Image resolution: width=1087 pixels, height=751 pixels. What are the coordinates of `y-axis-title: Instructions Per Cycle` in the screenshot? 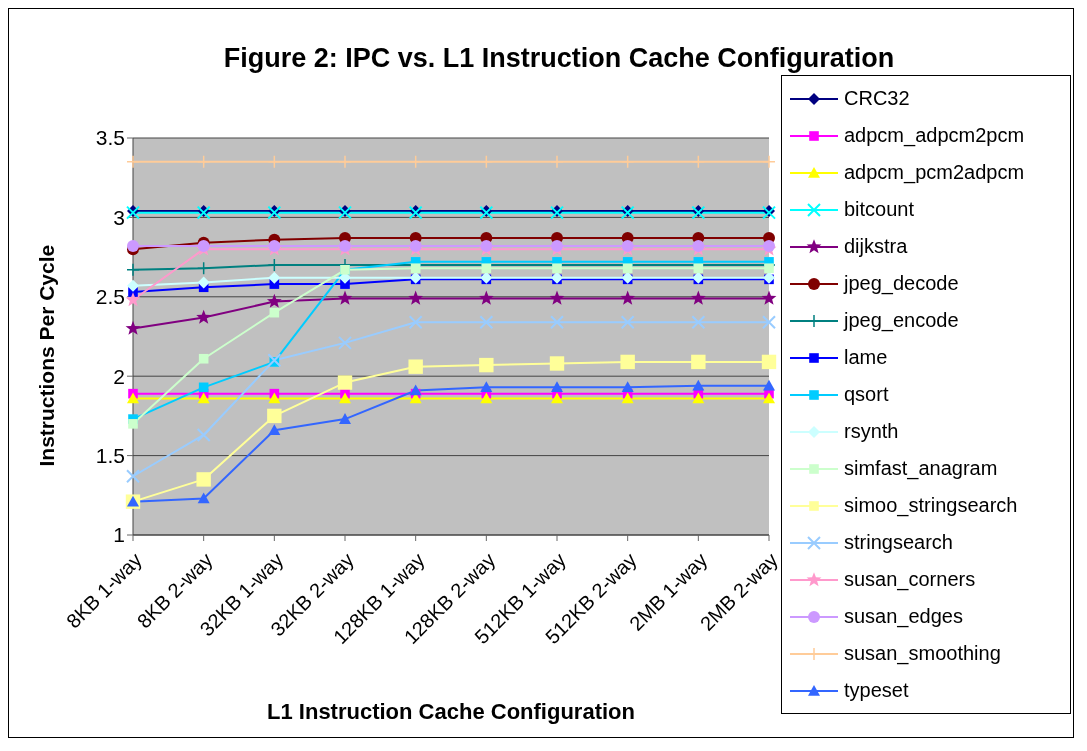 It's located at (47, 355).